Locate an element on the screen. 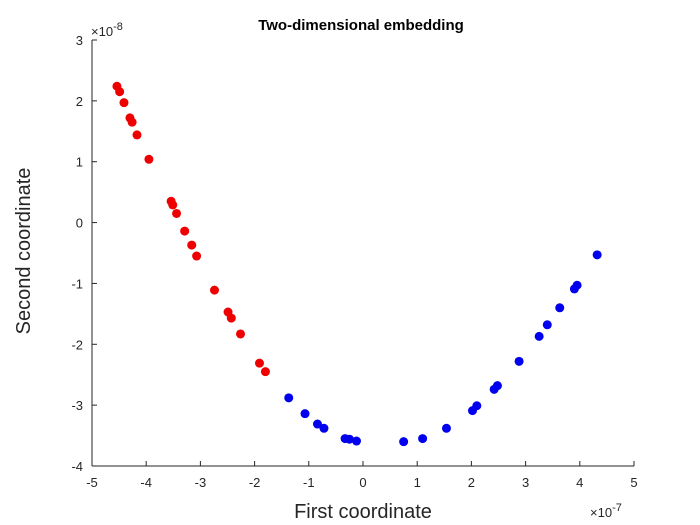 The width and height of the screenshot is (700, 525). x-tick-label: -2 is located at coordinates (255, 482).